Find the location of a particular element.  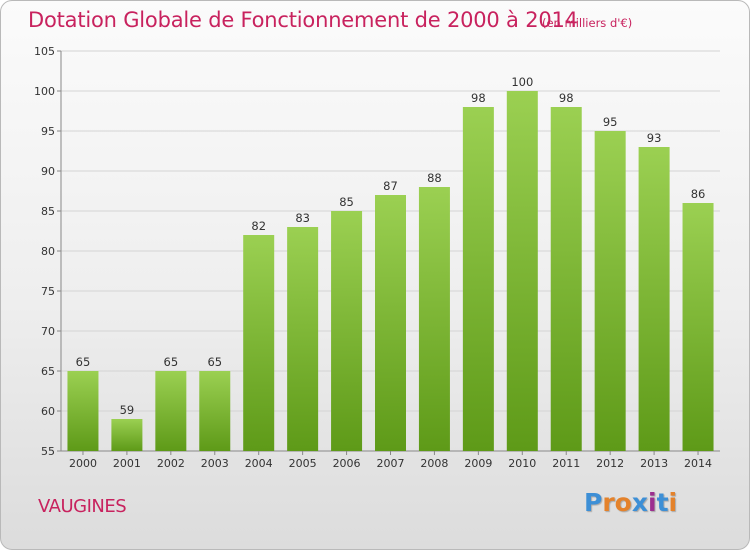

logo-letter: P is located at coordinates (593, 502).